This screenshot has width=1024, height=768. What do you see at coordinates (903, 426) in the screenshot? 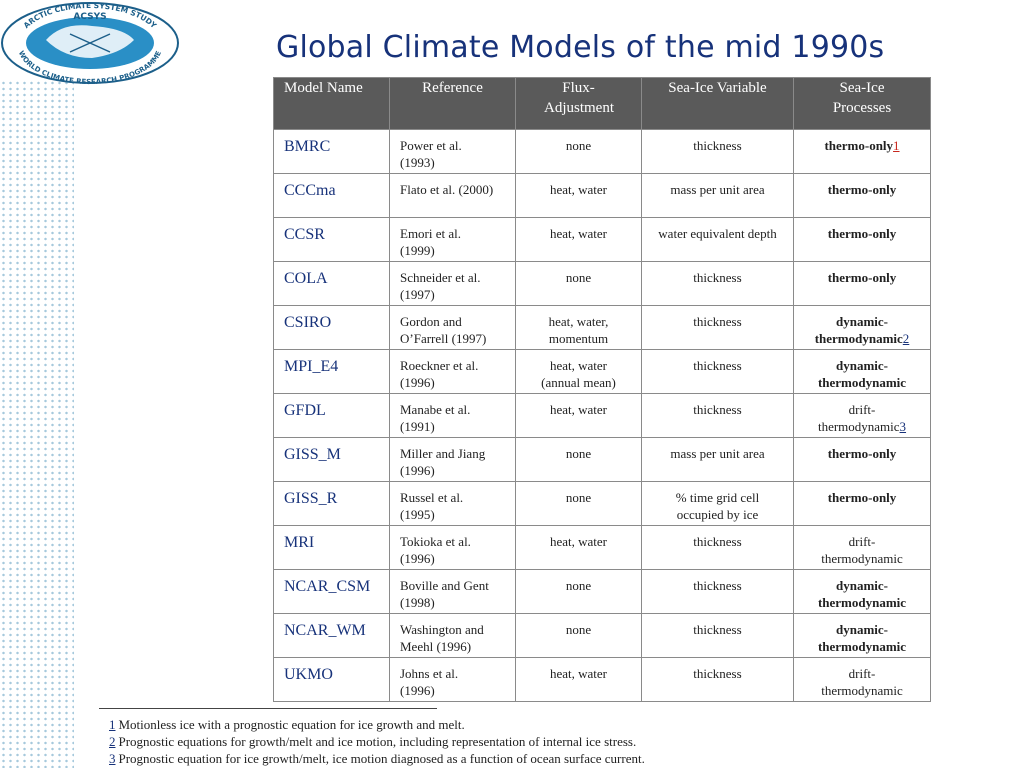
I see `footnote-ref-link: 3` at bounding box center [903, 426].